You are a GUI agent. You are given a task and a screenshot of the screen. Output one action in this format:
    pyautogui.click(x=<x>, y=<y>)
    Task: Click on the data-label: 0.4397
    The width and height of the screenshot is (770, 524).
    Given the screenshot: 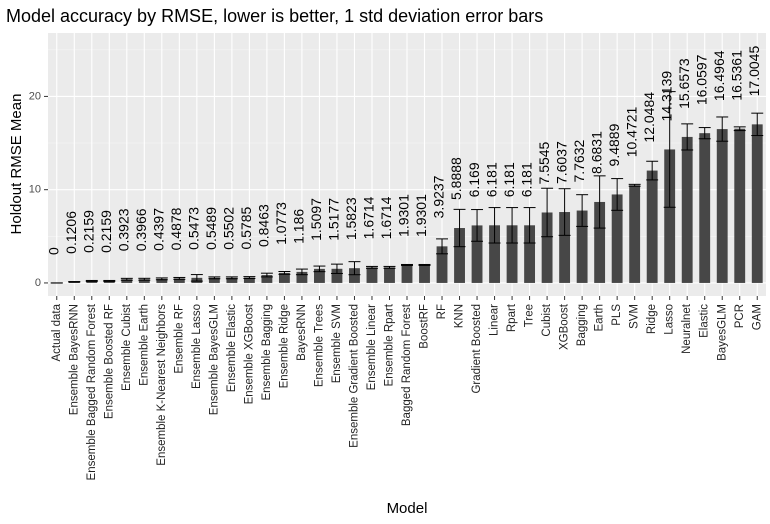 What is the action you would take?
    pyautogui.click(x=159, y=229)
    